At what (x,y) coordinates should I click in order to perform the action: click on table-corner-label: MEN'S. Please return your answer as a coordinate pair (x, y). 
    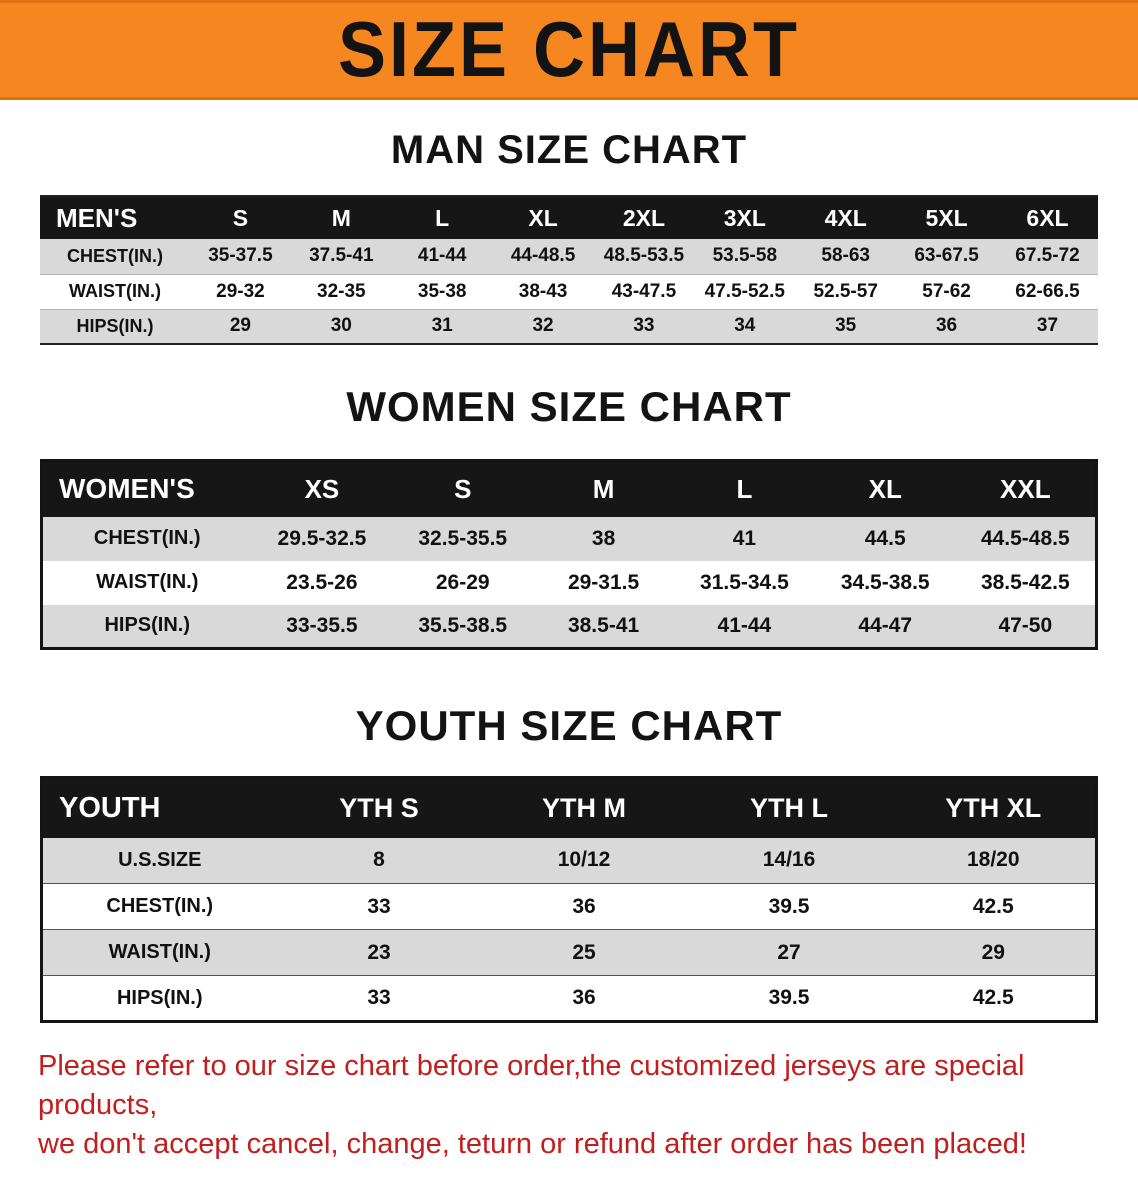
    Looking at the image, I should click on (97, 217).